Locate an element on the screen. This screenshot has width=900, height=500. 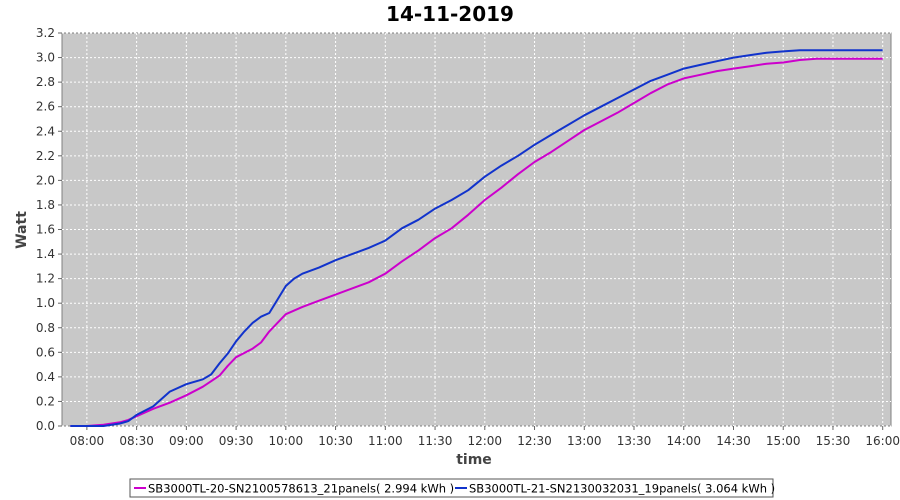
x-tick-label: 08:00 is located at coordinates (87, 441).